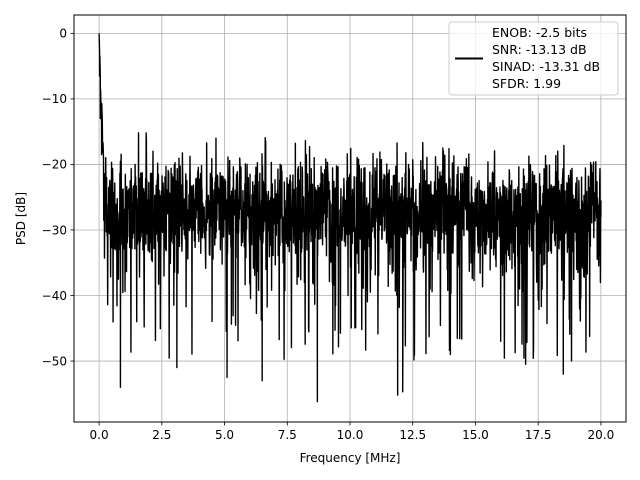 This screenshot has height=480, width=640. I want to click on y-tick-label: 0, so click(63, 34).